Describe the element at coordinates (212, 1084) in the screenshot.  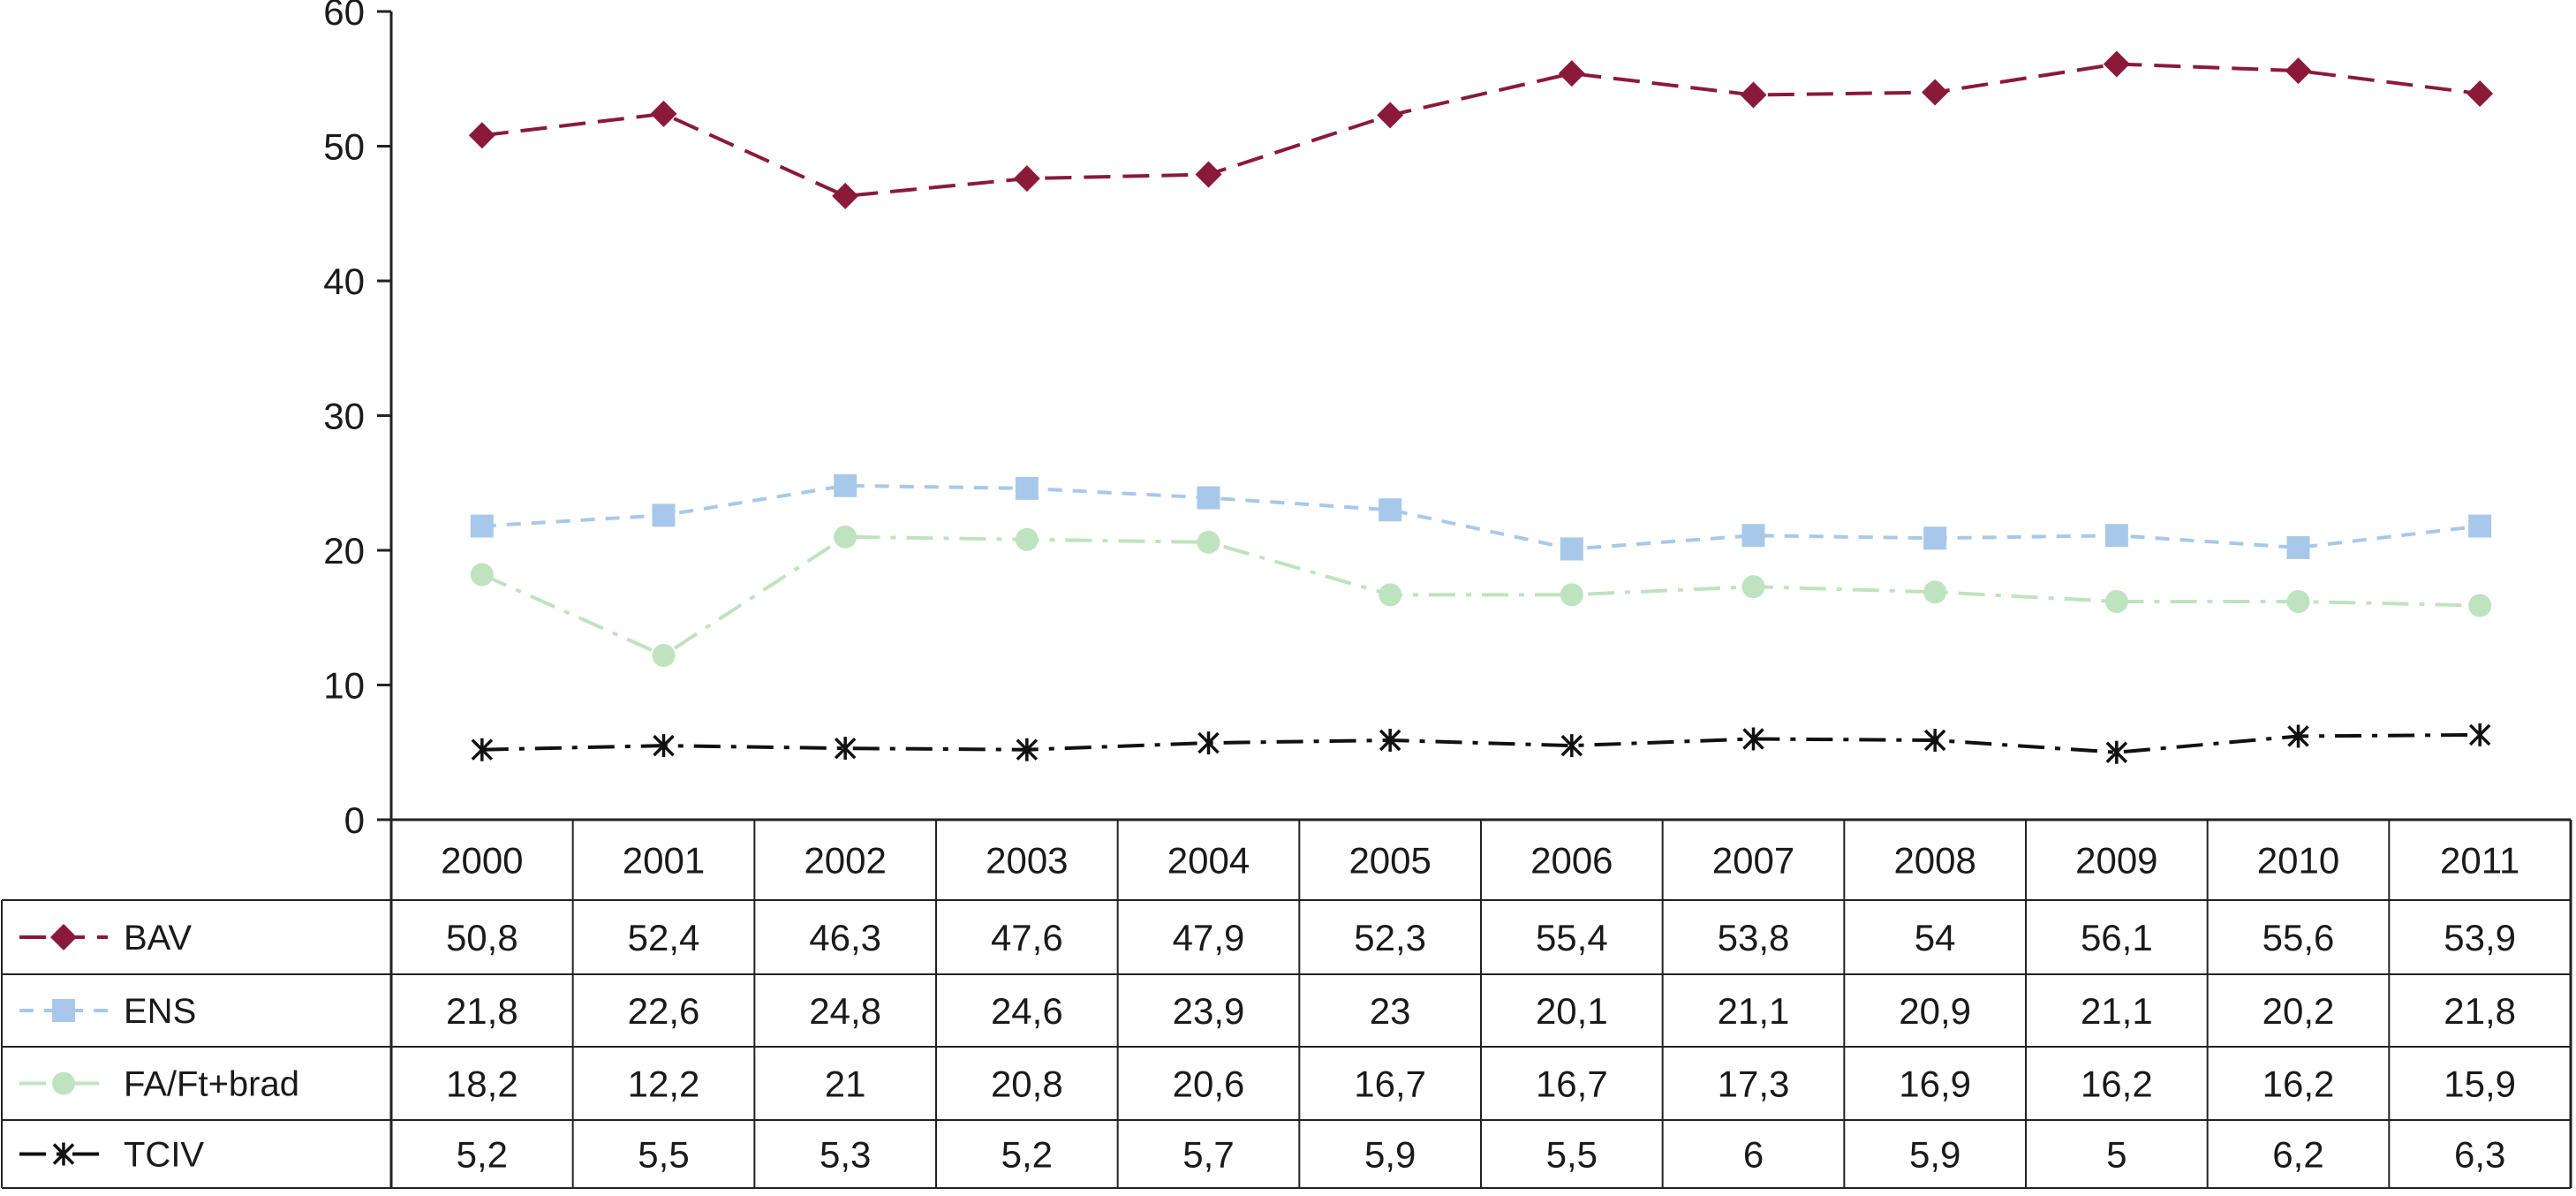
I see `legend-label: FA/Ft+brad` at that location.